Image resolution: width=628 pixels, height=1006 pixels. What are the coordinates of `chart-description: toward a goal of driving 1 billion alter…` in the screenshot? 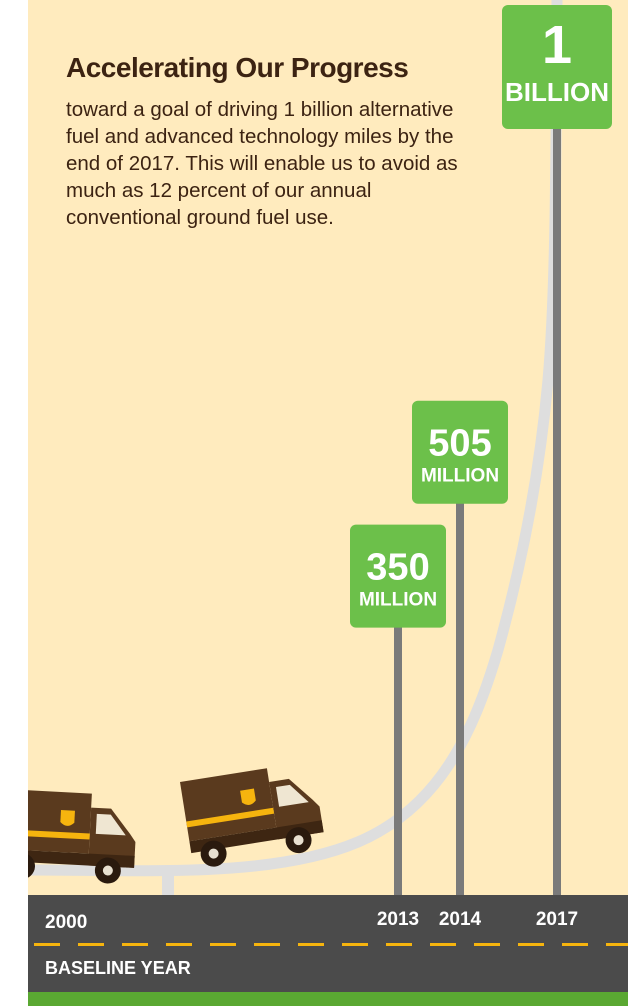 It's located at (262, 163).